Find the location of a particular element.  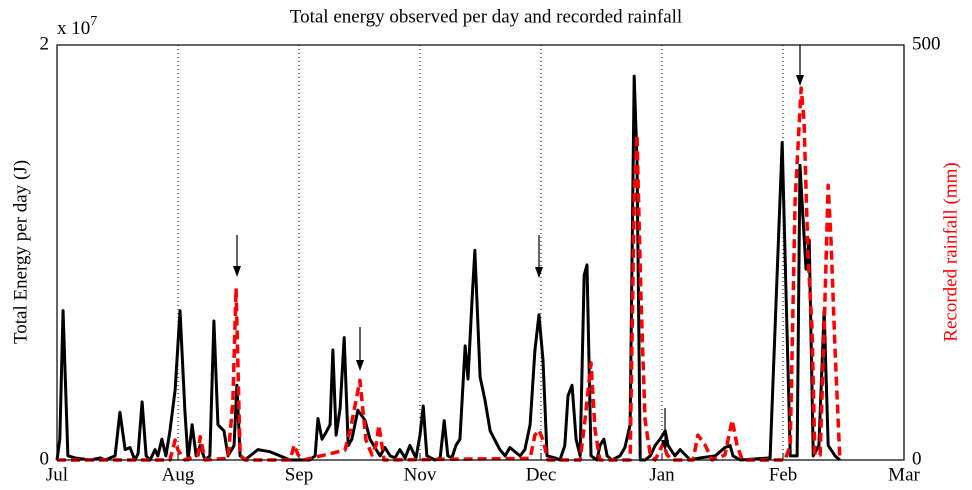

y-multiplier-exponent: 7 is located at coordinates (93, 21).